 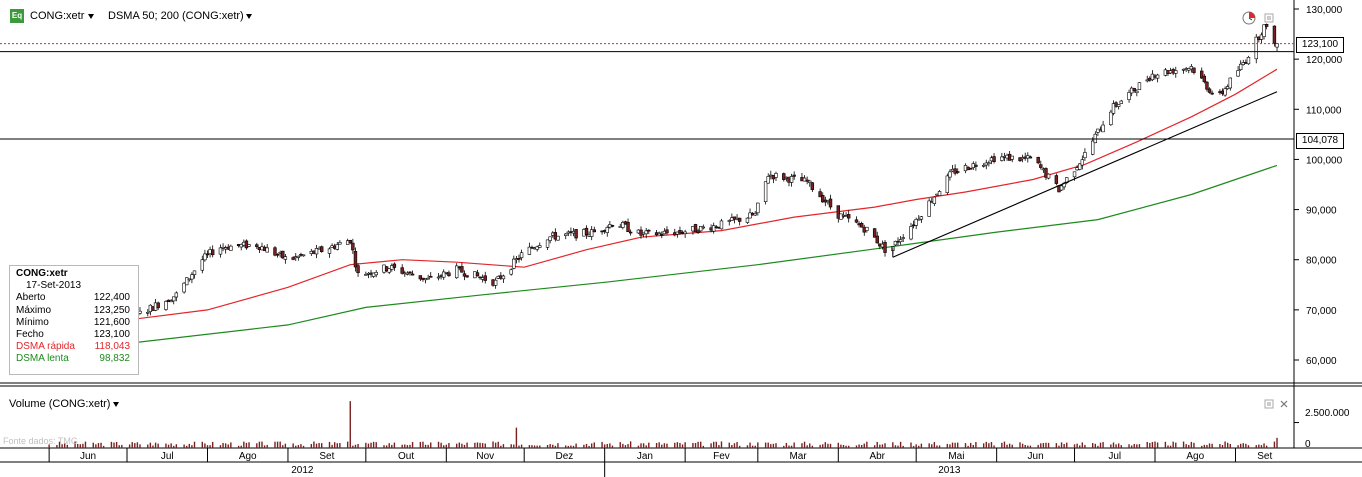 What do you see at coordinates (326, 456) in the screenshot?
I see `x-month-label: Set` at bounding box center [326, 456].